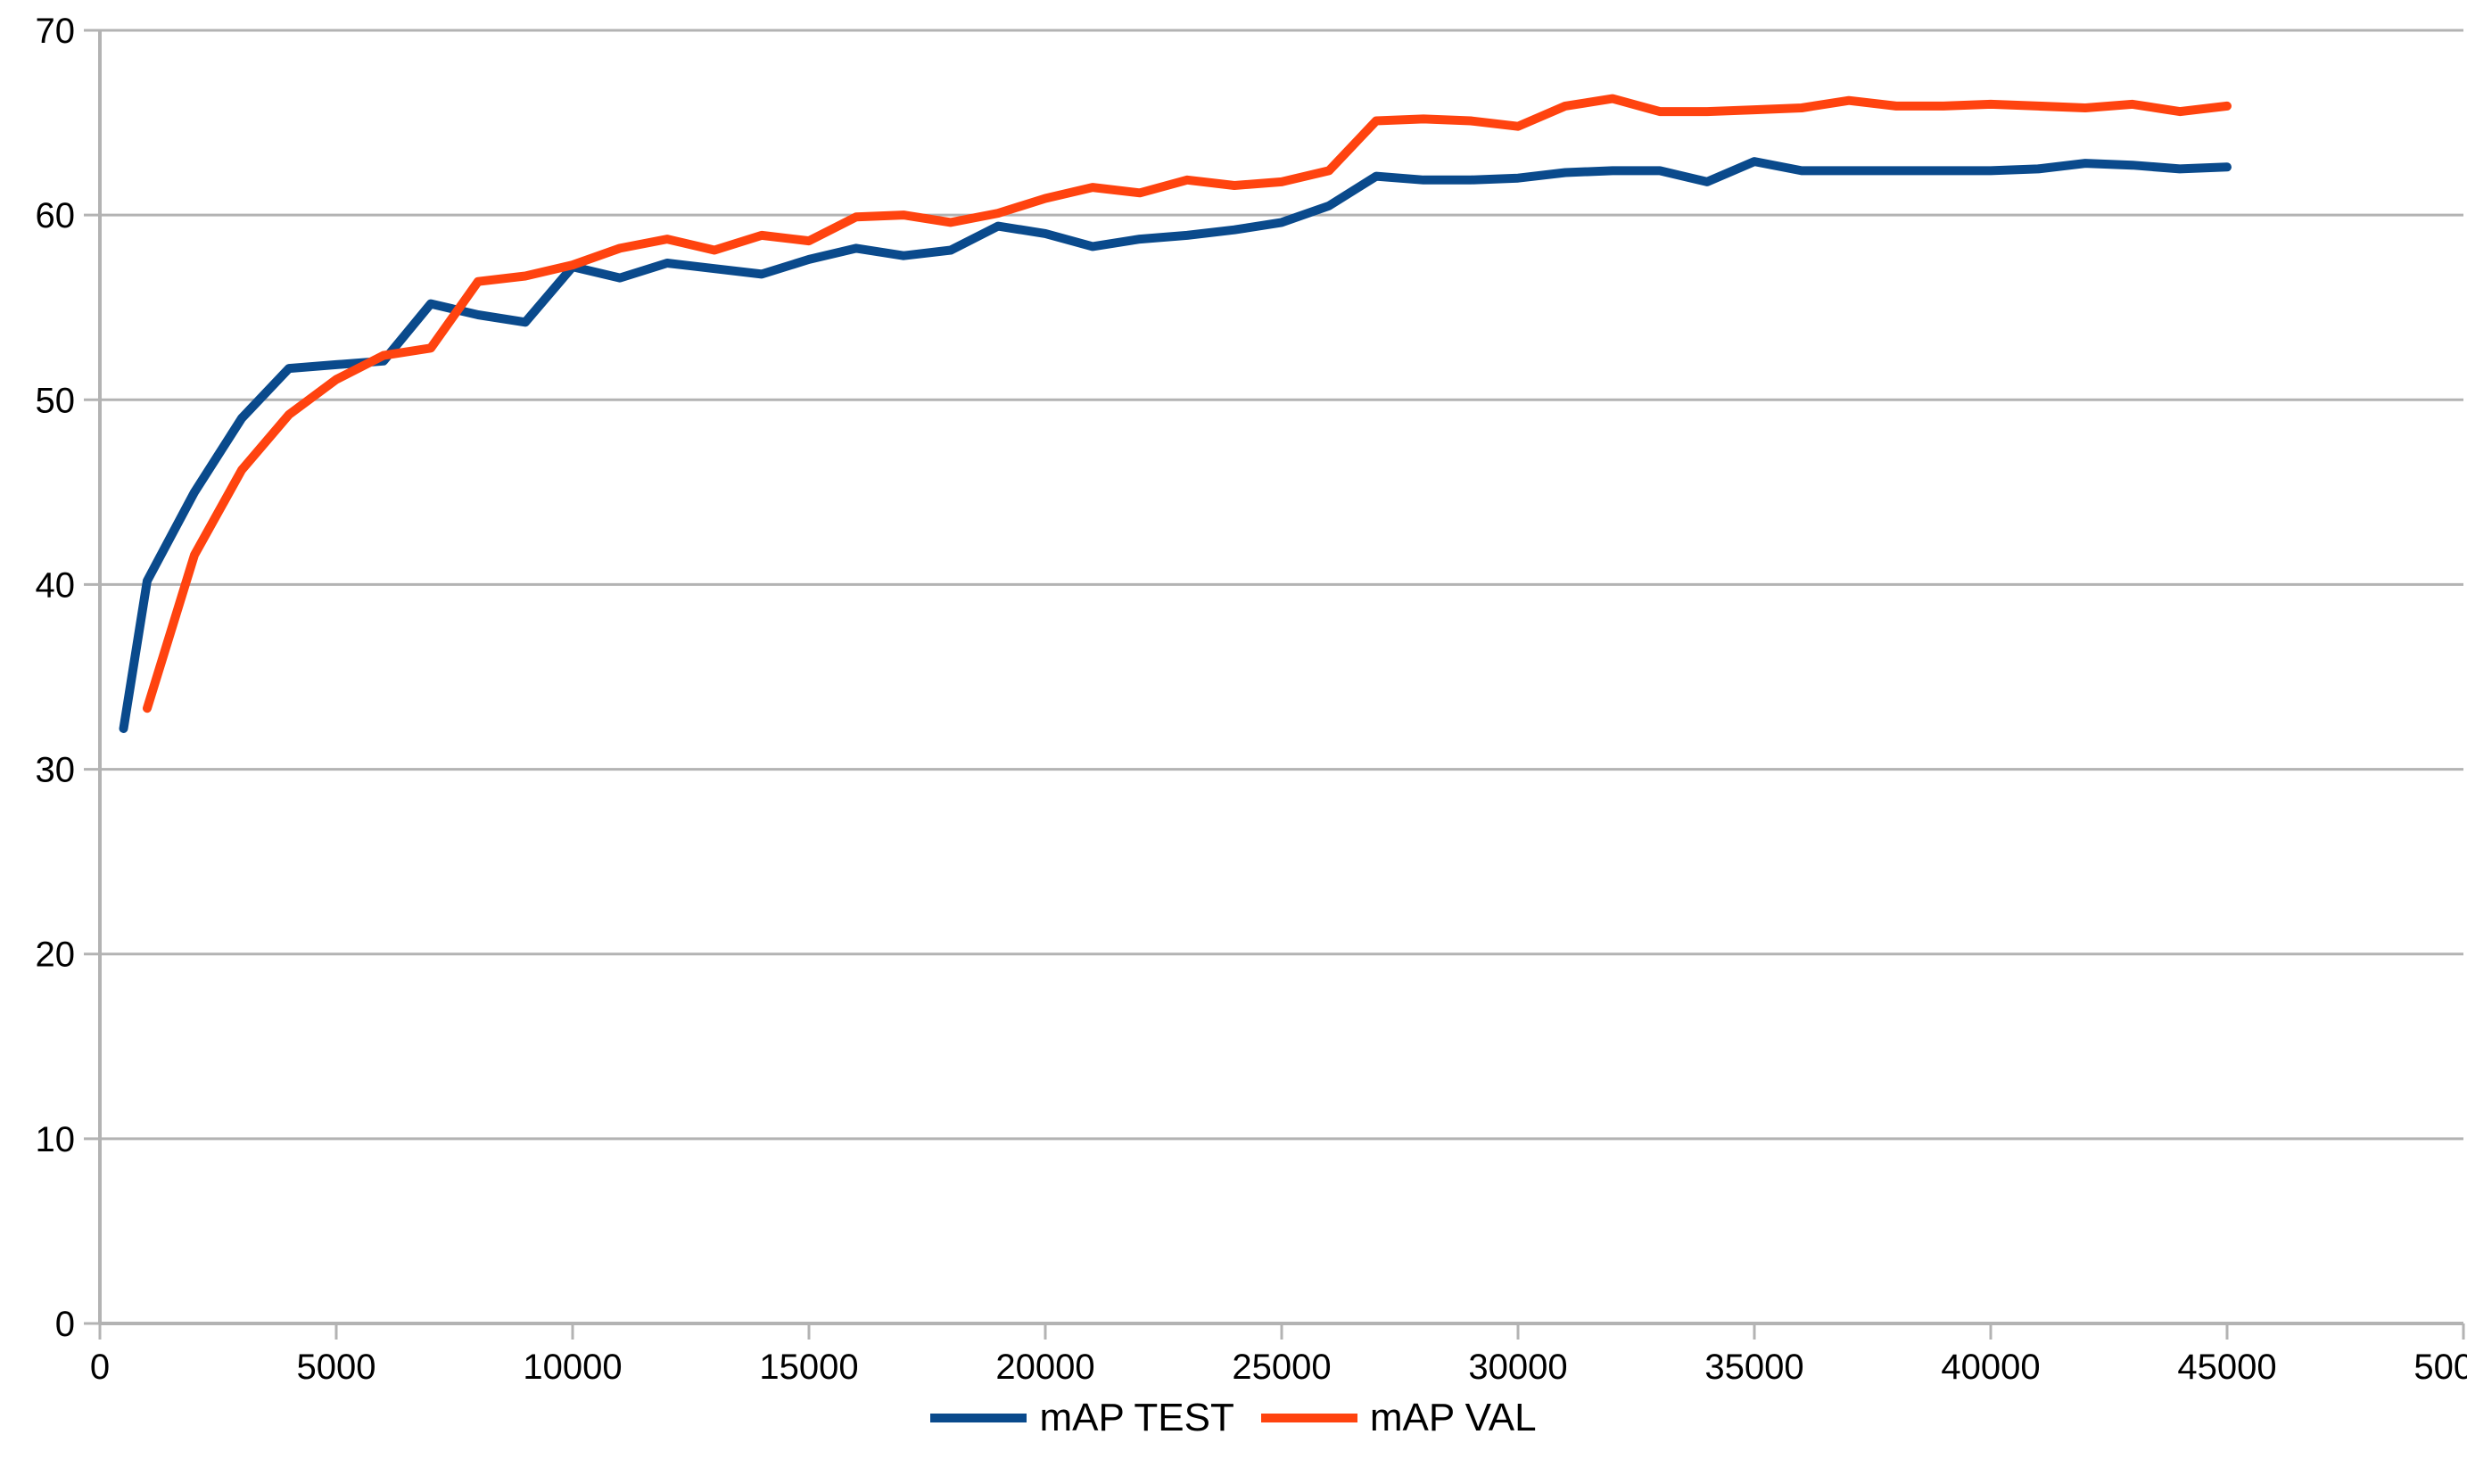 The height and width of the screenshot is (1484, 2467). Describe the element at coordinates (336, 1368) in the screenshot. I see `x-tick-label-5000: 5000` at that location.